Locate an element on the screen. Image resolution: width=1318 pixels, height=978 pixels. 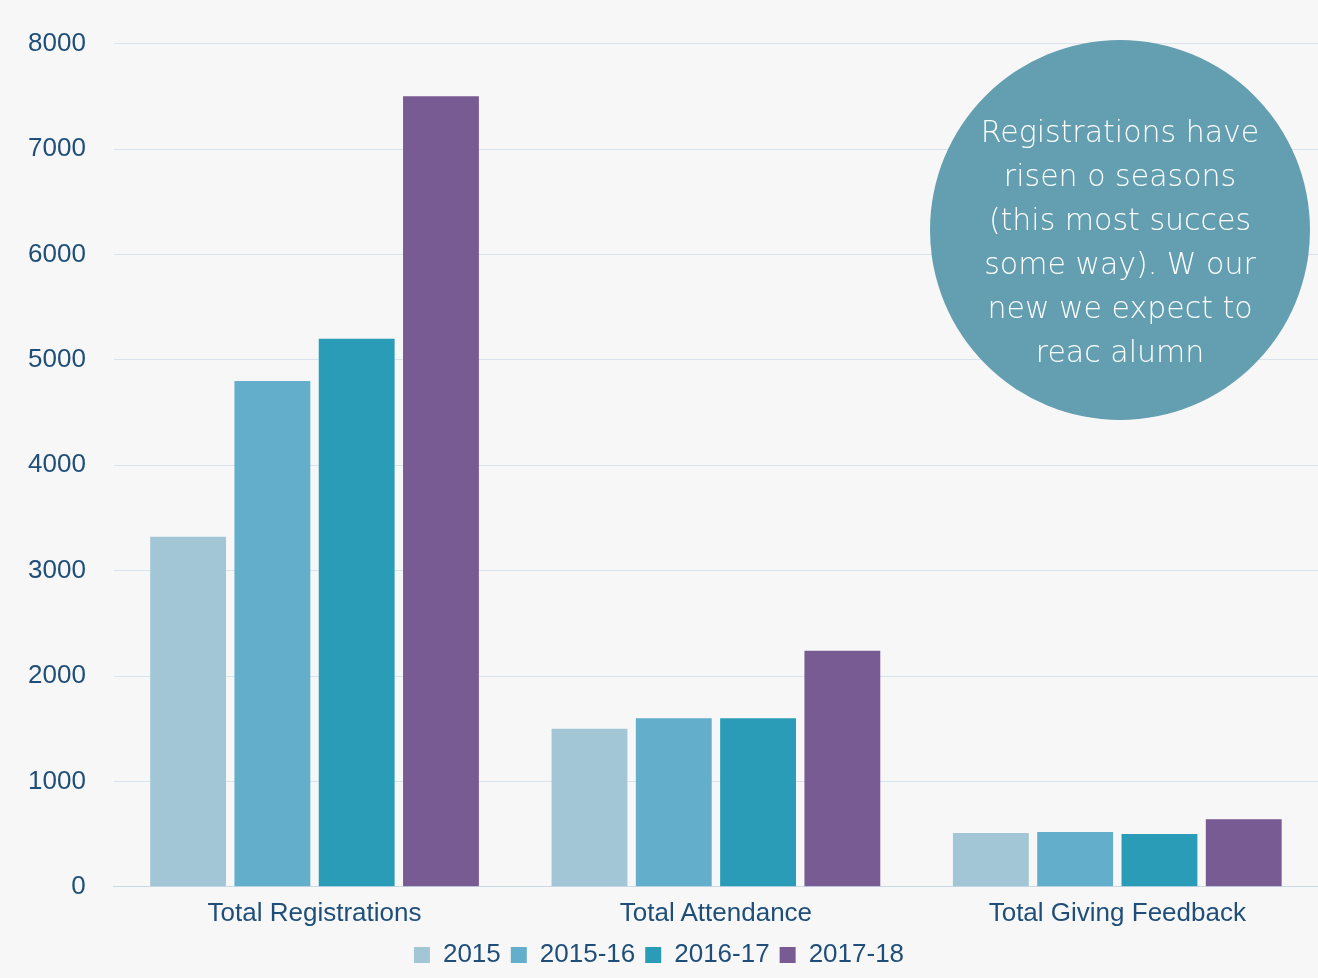
y-tick-label: 8000 is located at coordinates (57, 41).